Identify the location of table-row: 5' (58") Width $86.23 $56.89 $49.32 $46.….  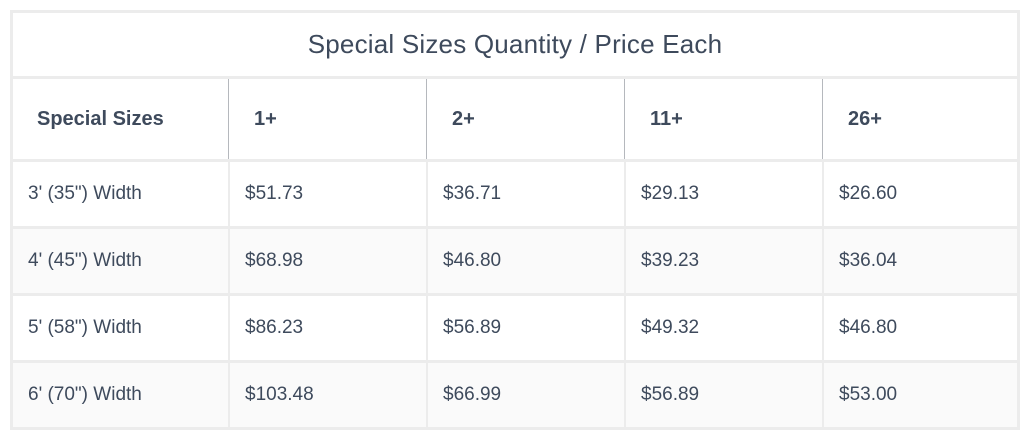
(515, 329).